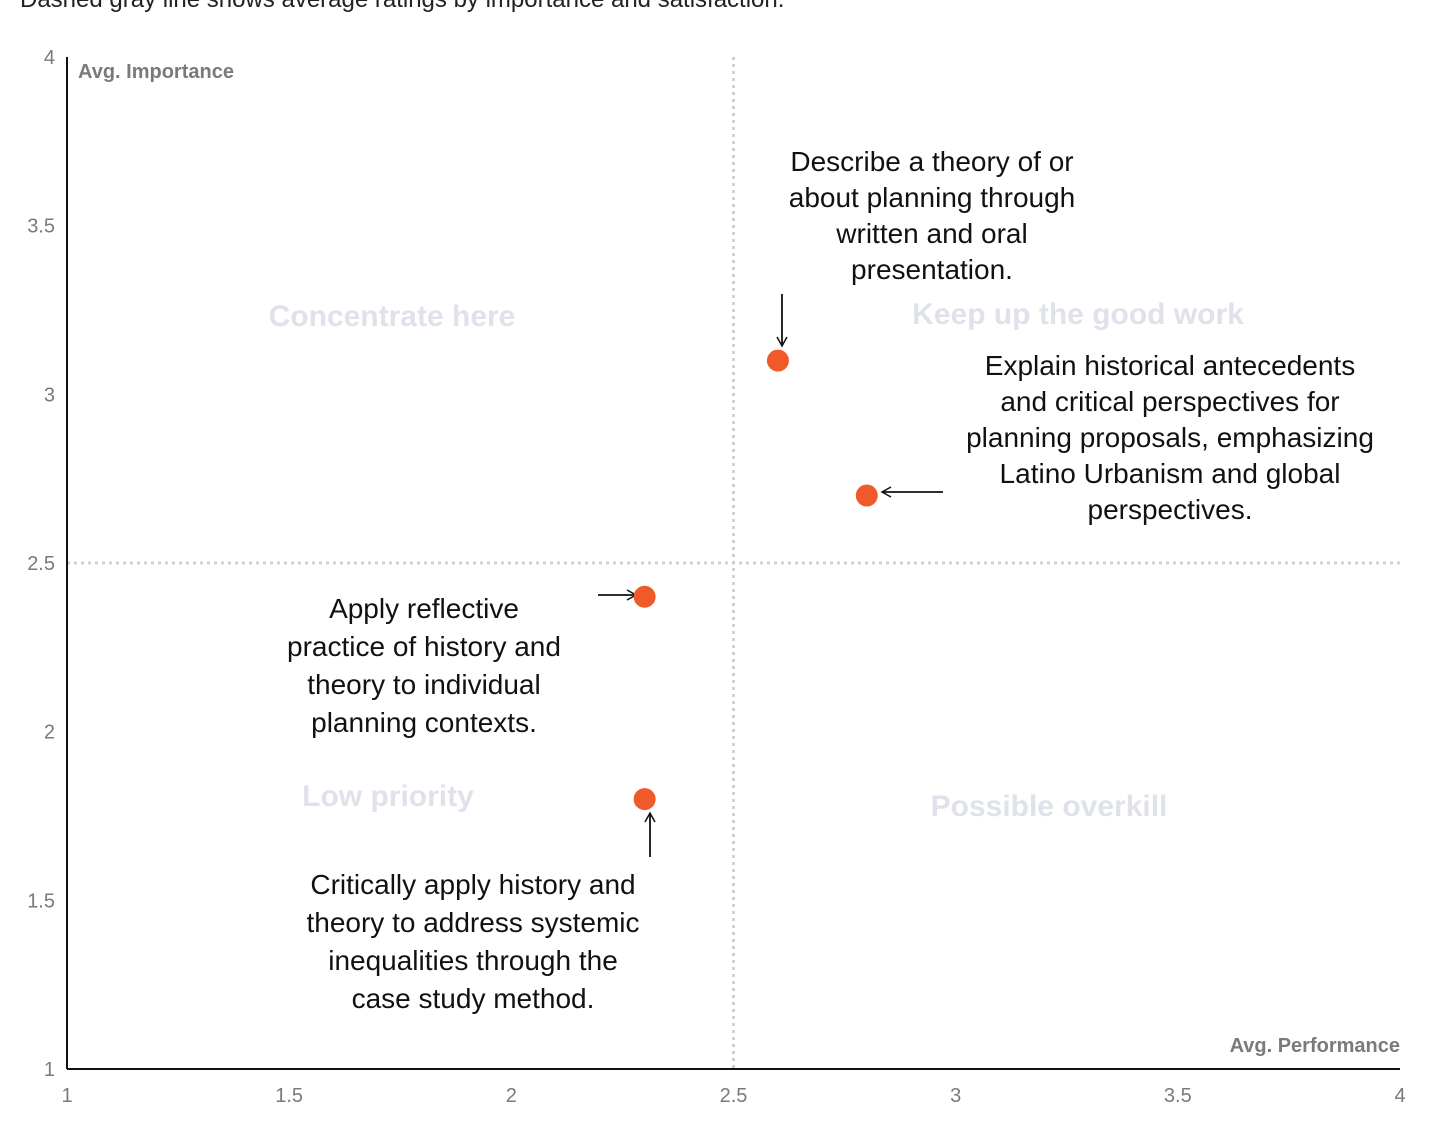 Image resolution: width=1440 pixels, height=1126 pixels. I want to click on quadrant-label: Possible overkill, so click(1049, 806).